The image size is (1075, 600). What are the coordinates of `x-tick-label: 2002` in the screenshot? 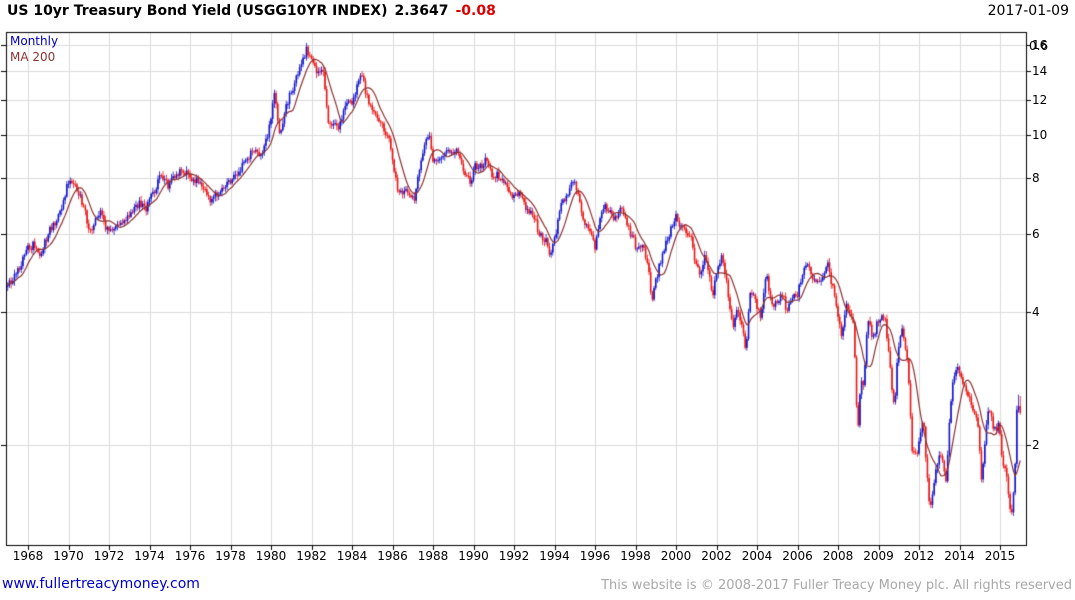 It's located at (716, 556).